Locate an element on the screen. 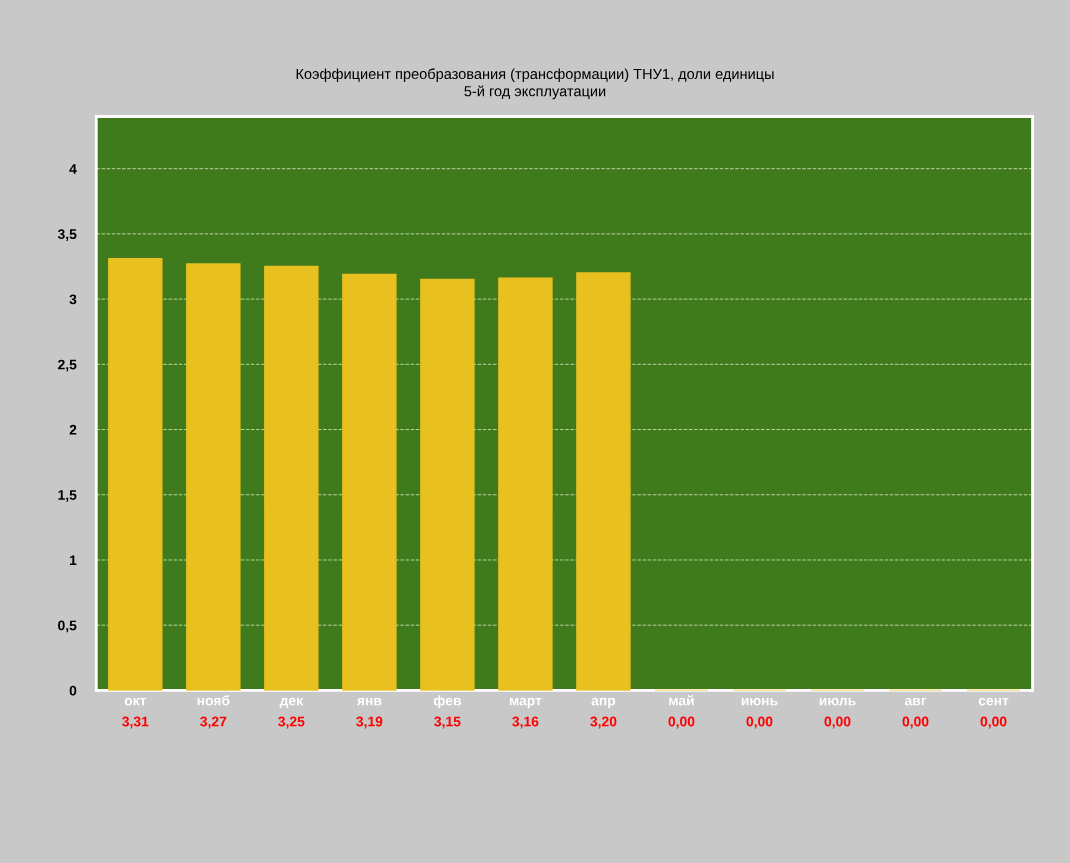 The image size is (1070, 863). data-label: 3,31 is located at coordinates (135, 722).